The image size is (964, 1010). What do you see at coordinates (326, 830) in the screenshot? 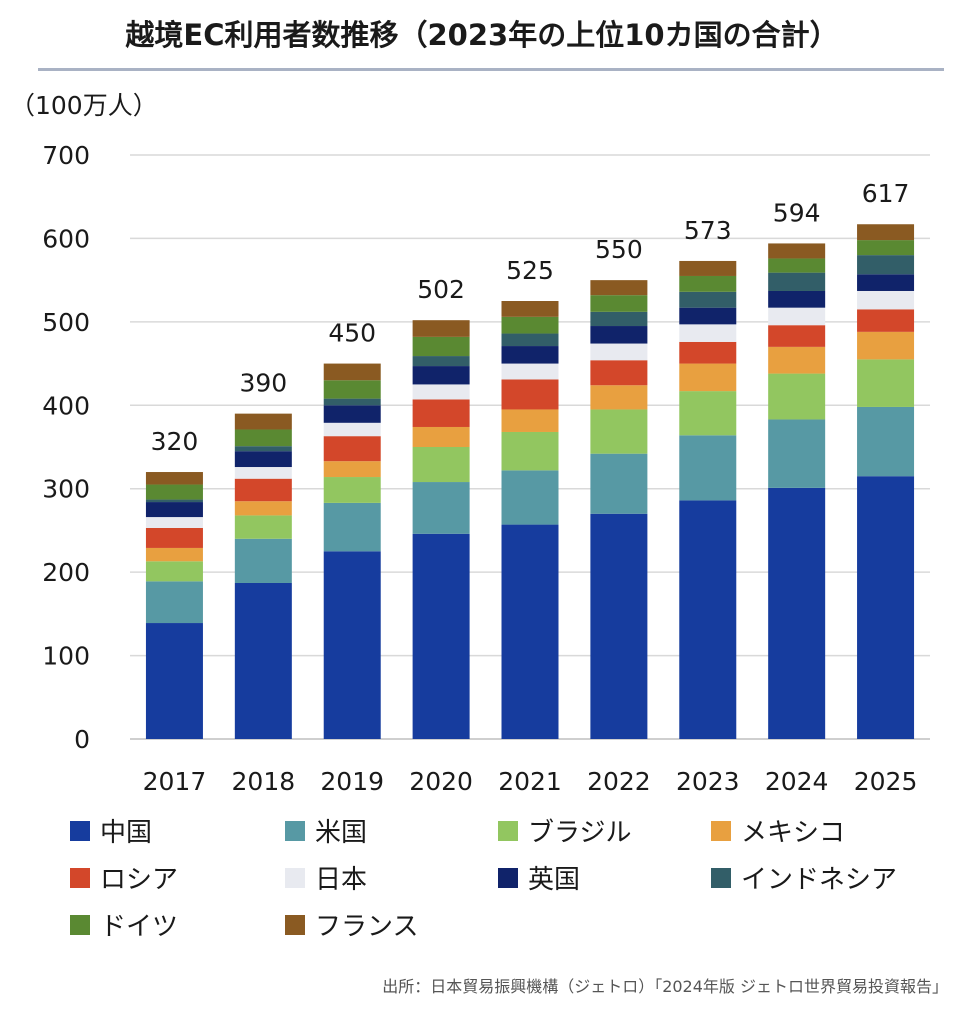
I see `legend-item: 米国` at bounding box center [326, 830].